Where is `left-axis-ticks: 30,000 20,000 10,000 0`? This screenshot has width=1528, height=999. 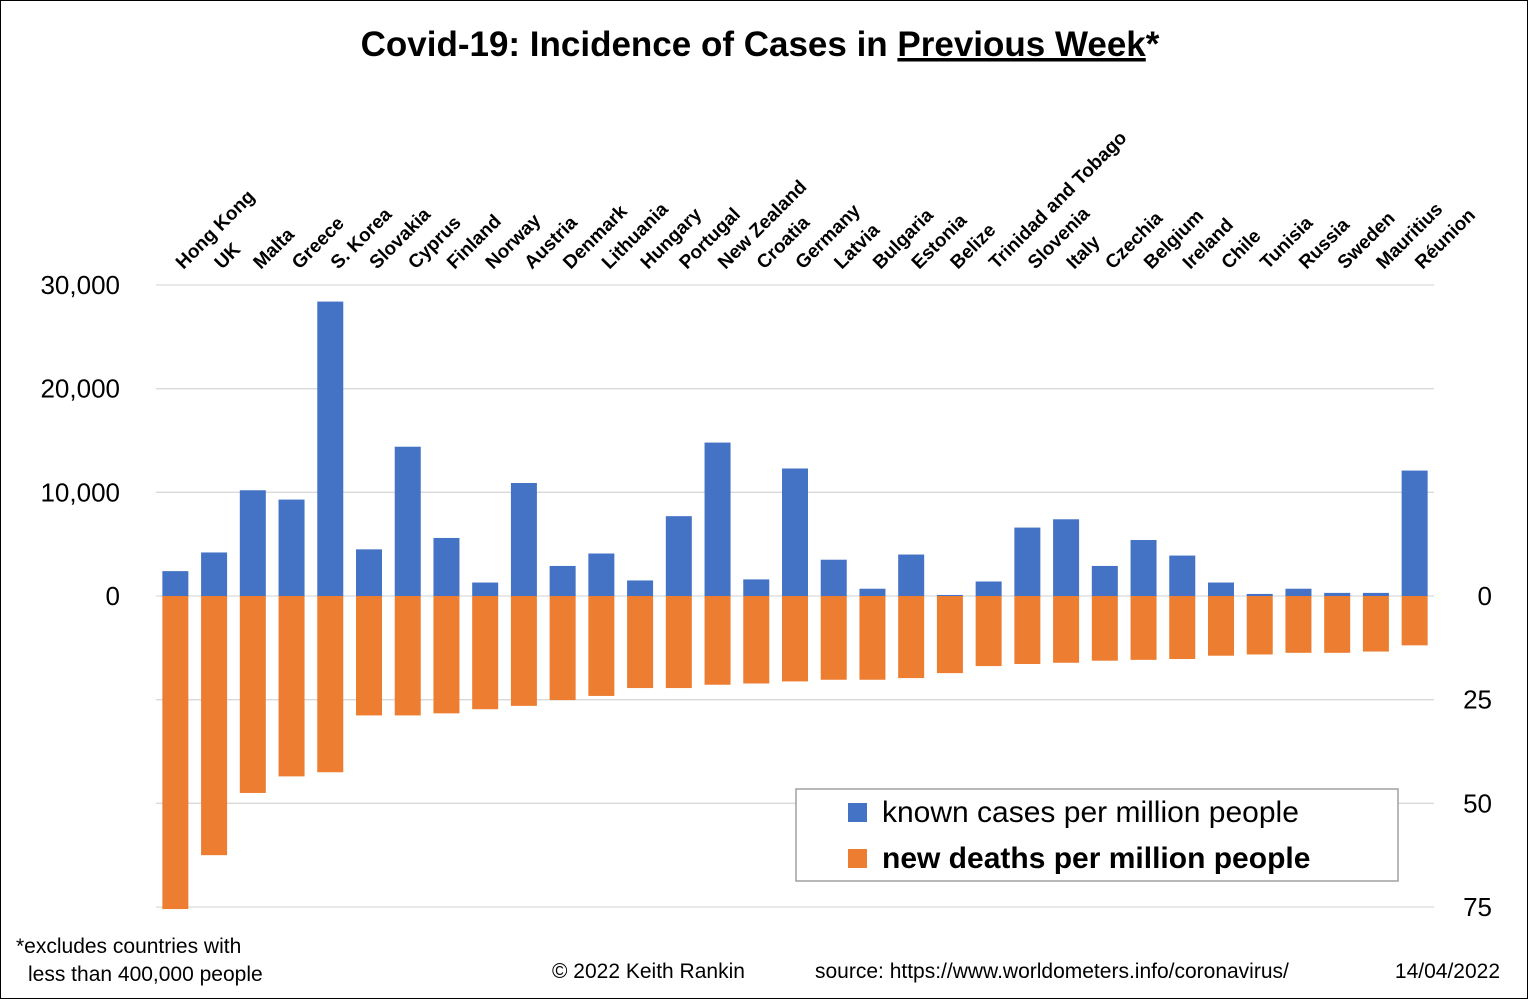
left-axis-ticks: 30,000 20,000 10,000 0 is located at coordinates (80, 440).